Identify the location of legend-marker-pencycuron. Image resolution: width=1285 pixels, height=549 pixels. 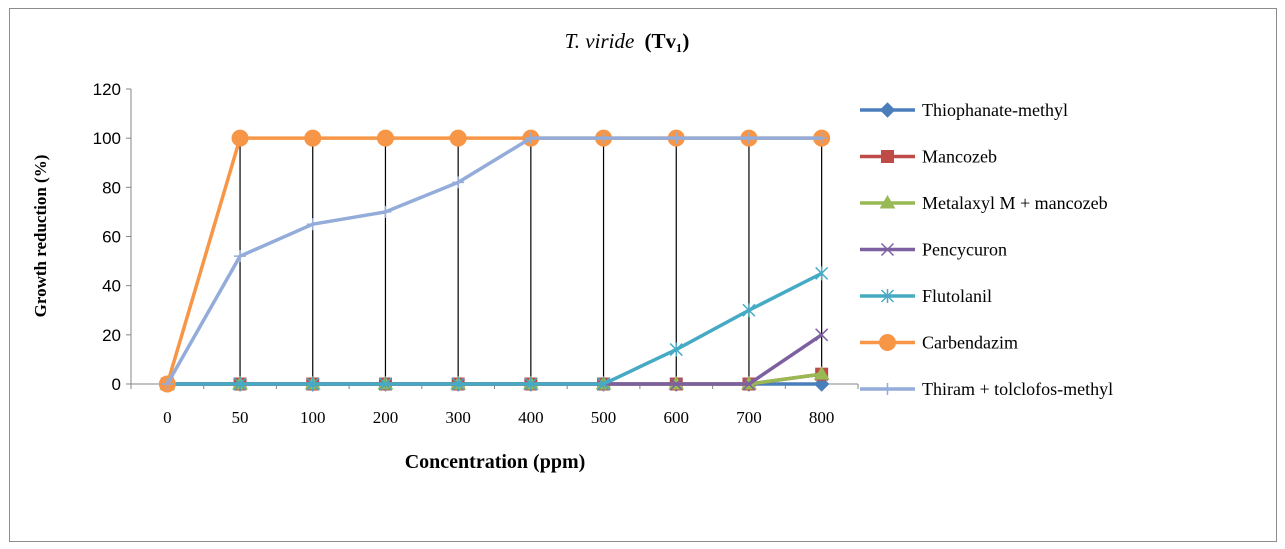
(887, 249).